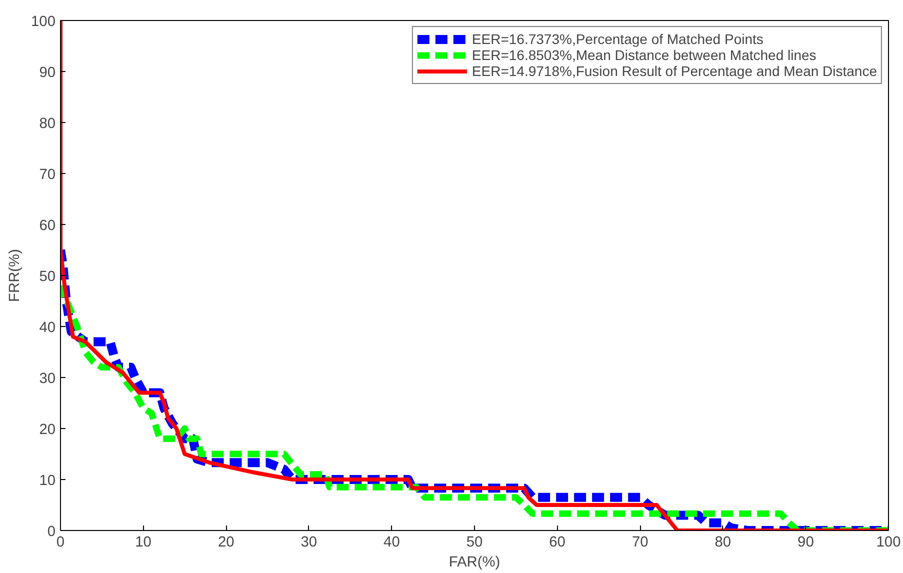 The width and height of the screenshot is (903, 573). I want to click on y-tick-label: 80, so click(47, 124).